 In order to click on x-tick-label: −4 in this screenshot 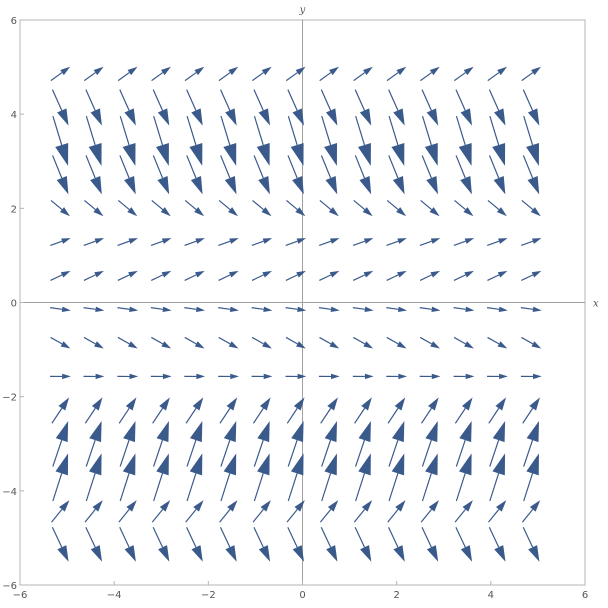, I will do `click(114, 595)`.